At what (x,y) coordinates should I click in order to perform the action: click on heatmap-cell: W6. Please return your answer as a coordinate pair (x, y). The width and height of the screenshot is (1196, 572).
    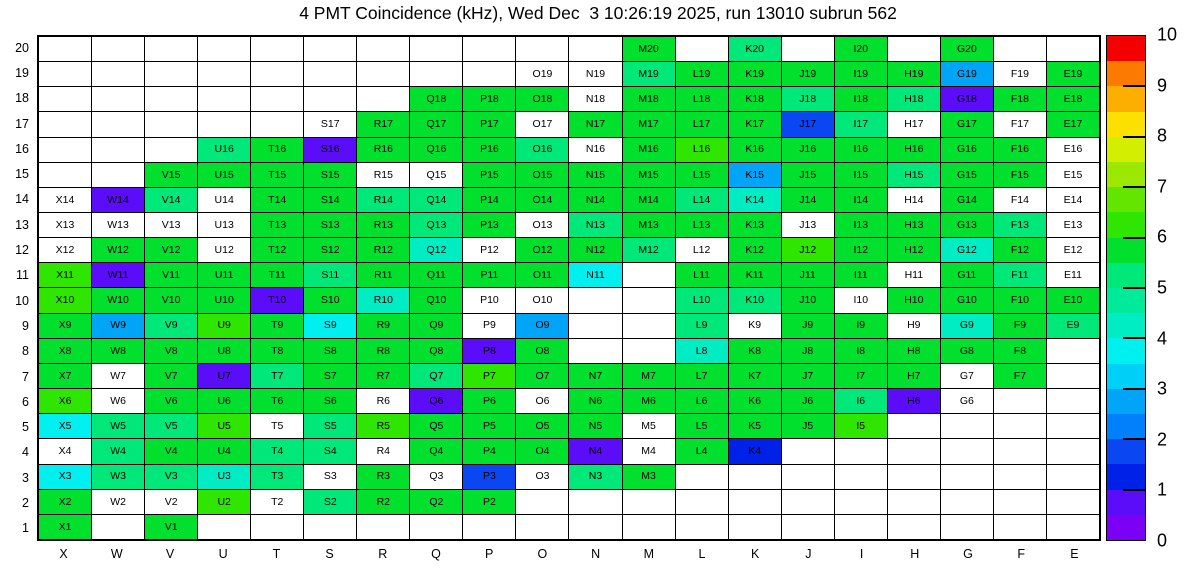
    Looking at the image, I should click on (118, 401).